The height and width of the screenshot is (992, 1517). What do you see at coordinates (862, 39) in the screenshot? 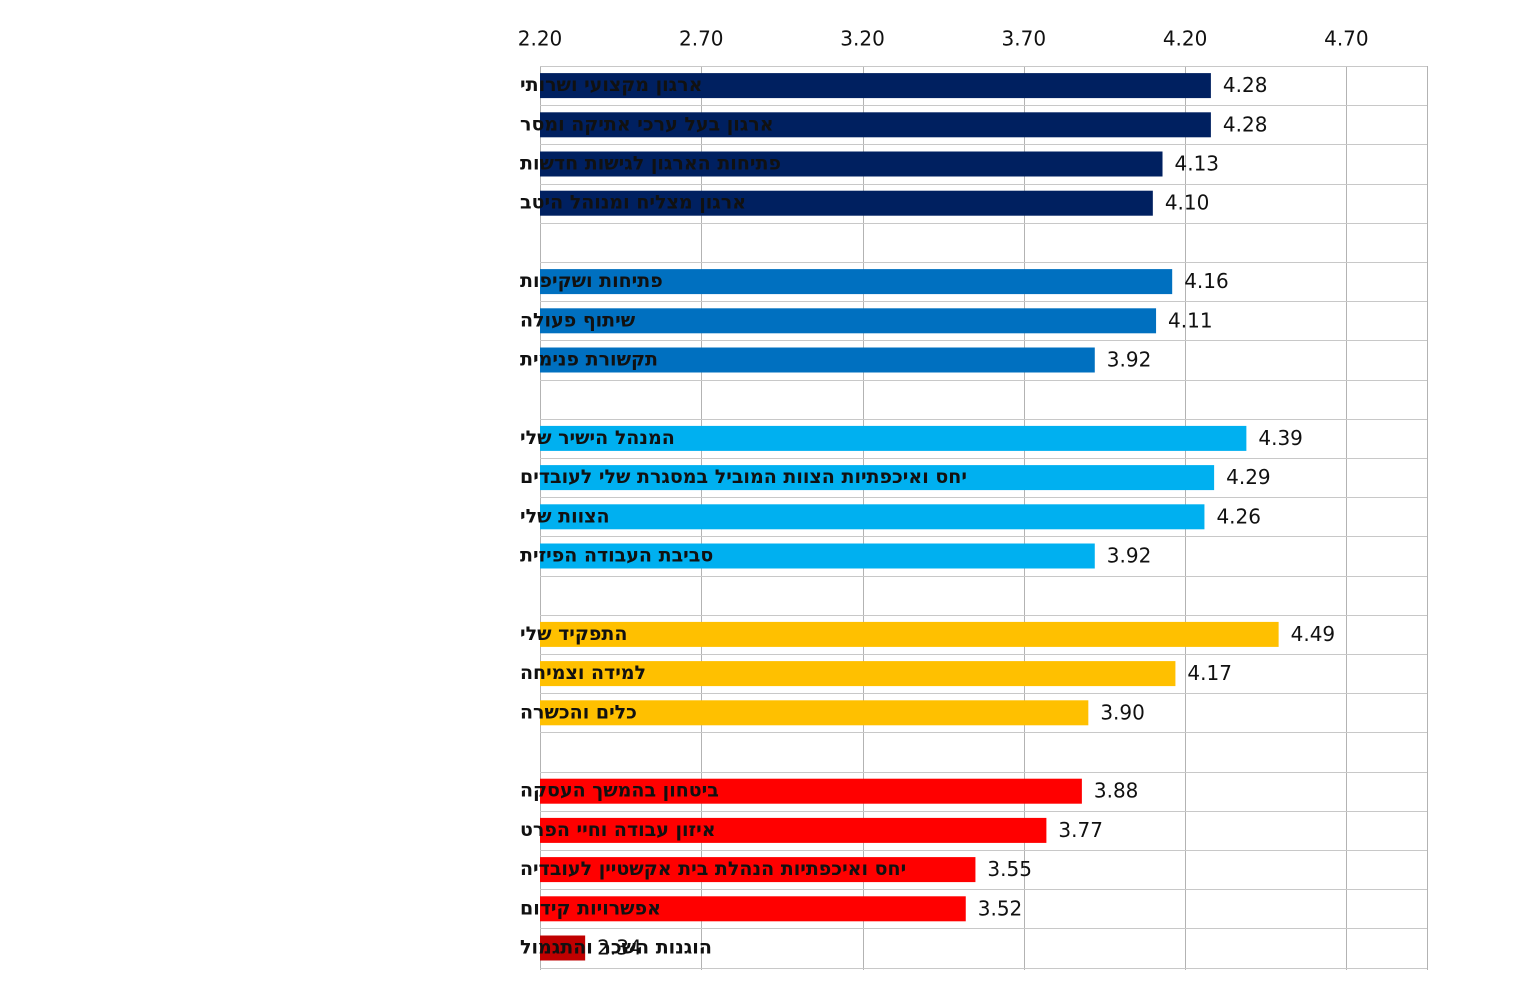
I see `x-tick-label: 3.20` at bounding box center [862, 39].